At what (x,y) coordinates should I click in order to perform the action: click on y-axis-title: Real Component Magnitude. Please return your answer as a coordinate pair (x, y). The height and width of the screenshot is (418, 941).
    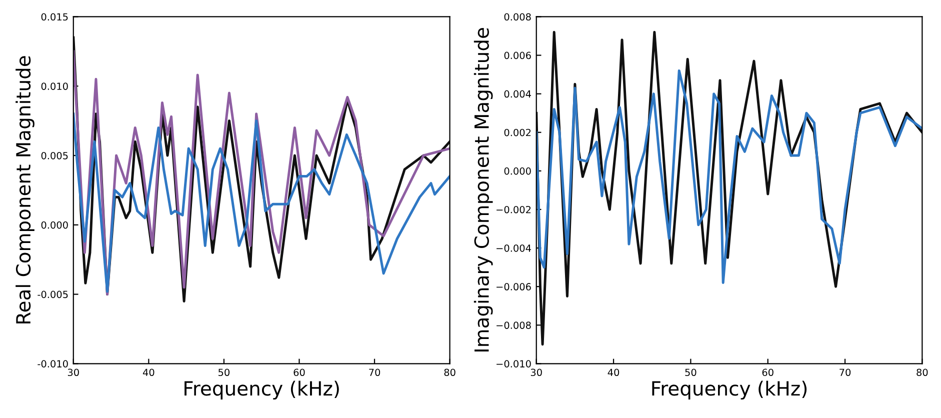
    Looking at the image, I should click on (25, 190).